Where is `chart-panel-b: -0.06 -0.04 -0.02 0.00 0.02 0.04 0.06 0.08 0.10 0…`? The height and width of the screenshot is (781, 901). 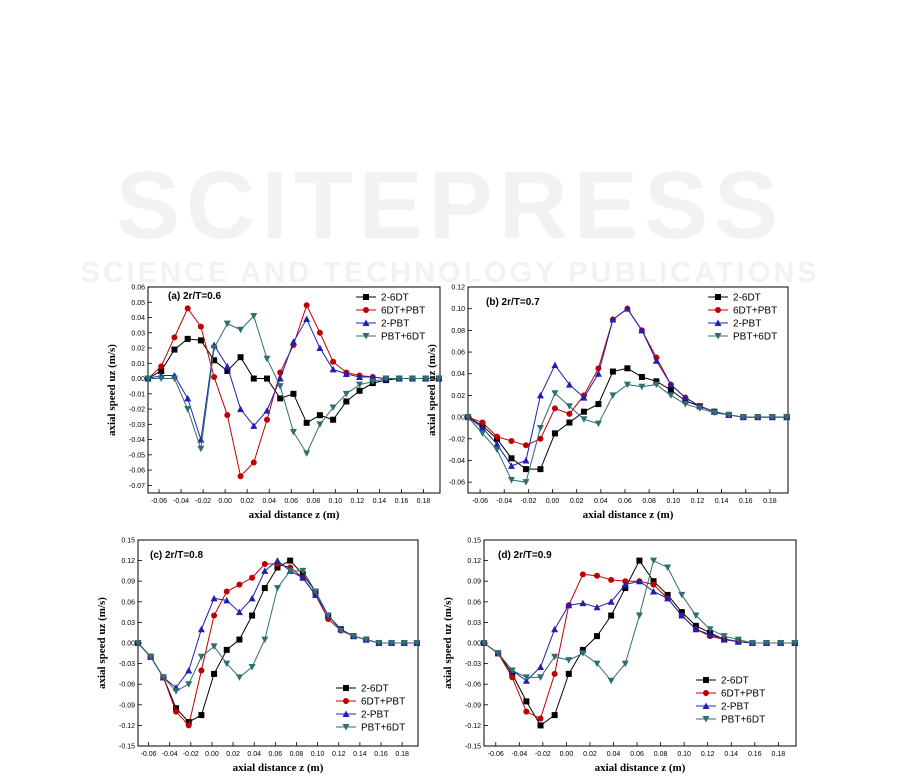
chart-panel-b: -0.06 -0.04 -0.02 0.00 0.02 0.04 0.06 0.08 0.10 0… is located at coordinates (608, 403).